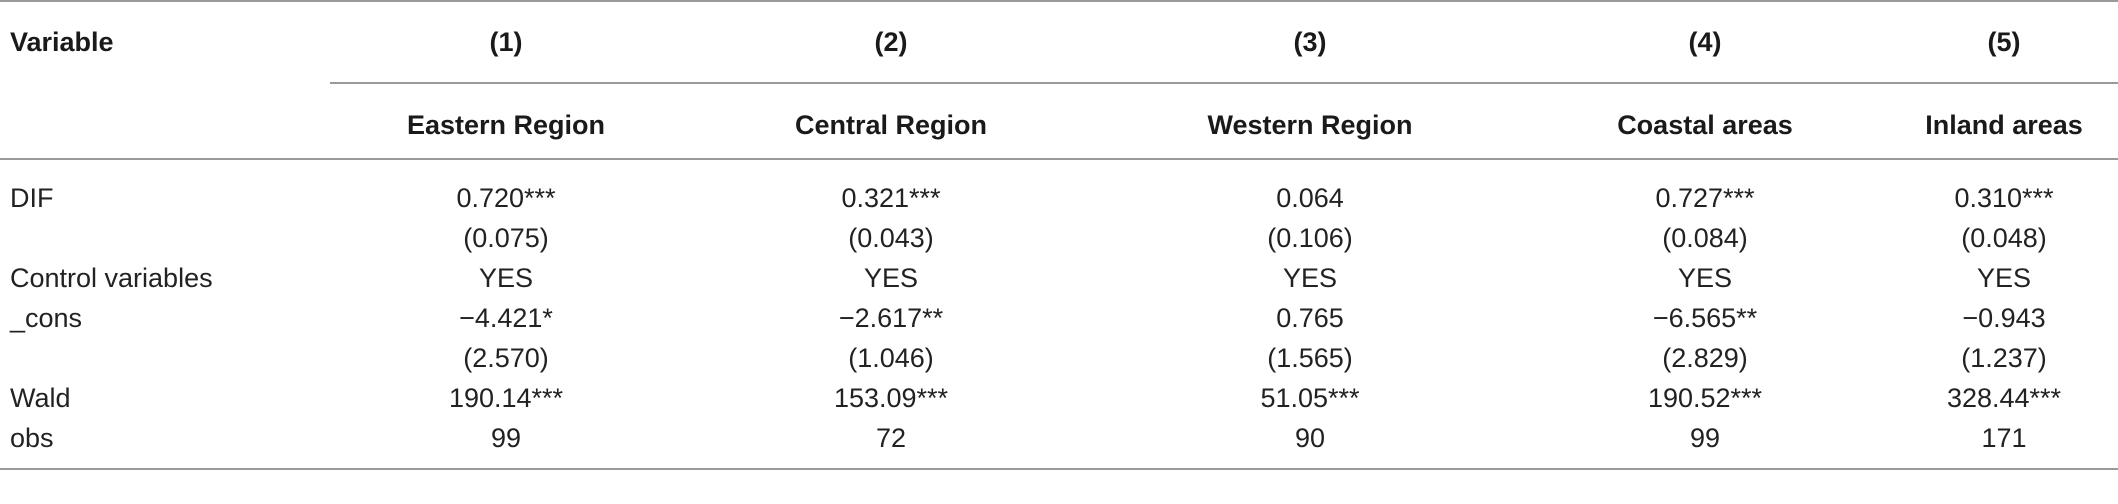  I want to click on cell-obs-4: 99, so click(1705, 444).